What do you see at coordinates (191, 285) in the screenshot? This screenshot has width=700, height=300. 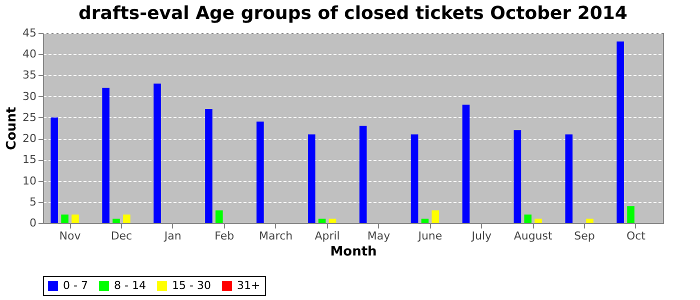 I see `legend-label: 15 - 30` at bounding box center [191, 285].